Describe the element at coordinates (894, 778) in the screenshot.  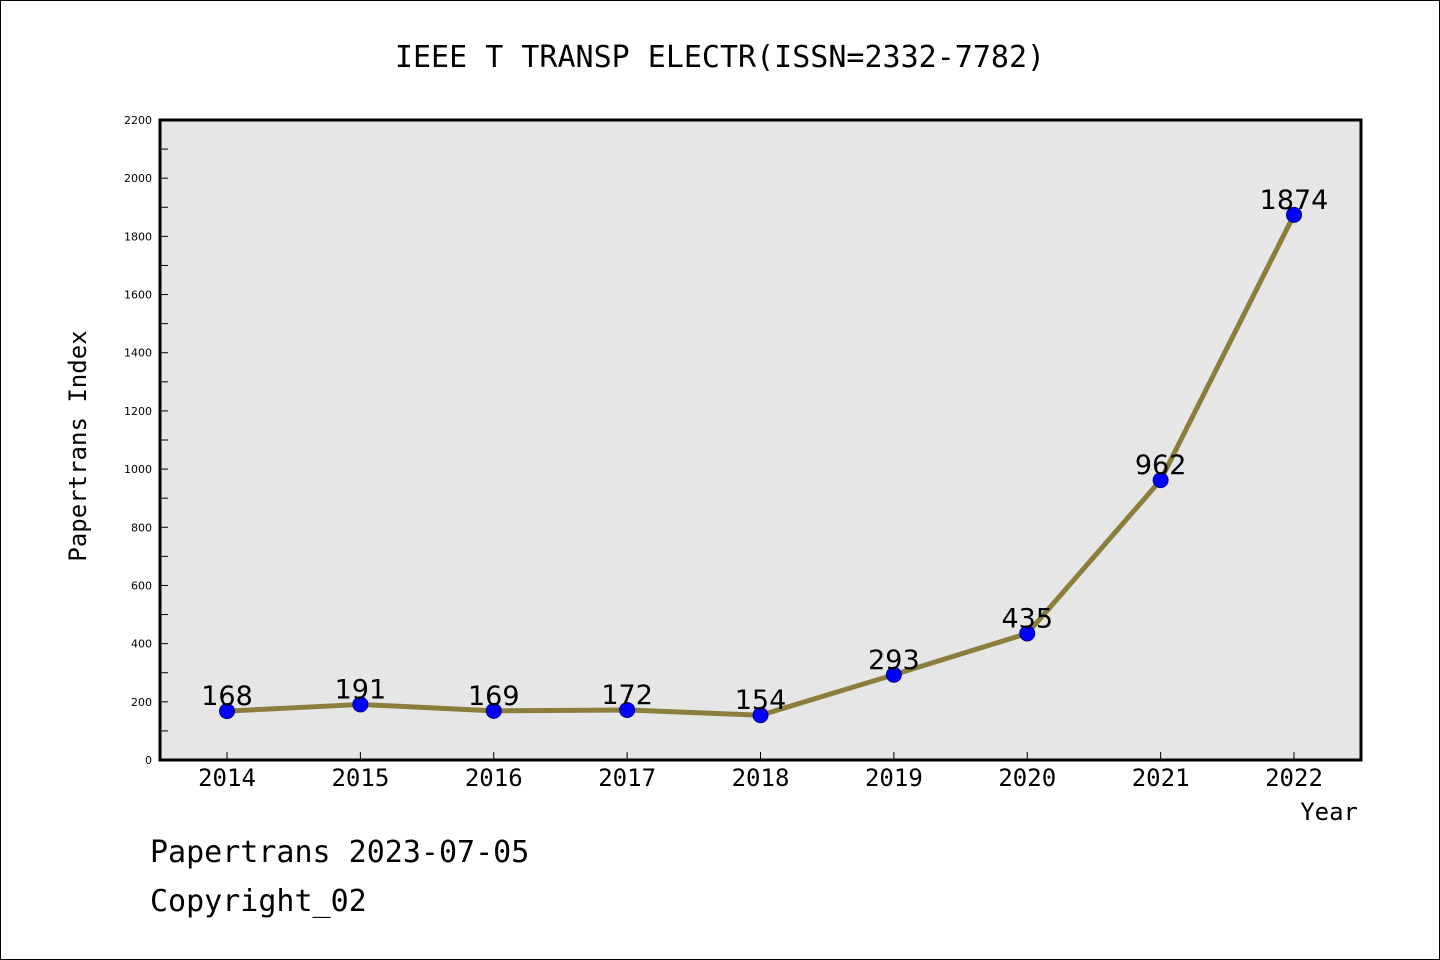
I see `x-tick-label: 2019` at that location.